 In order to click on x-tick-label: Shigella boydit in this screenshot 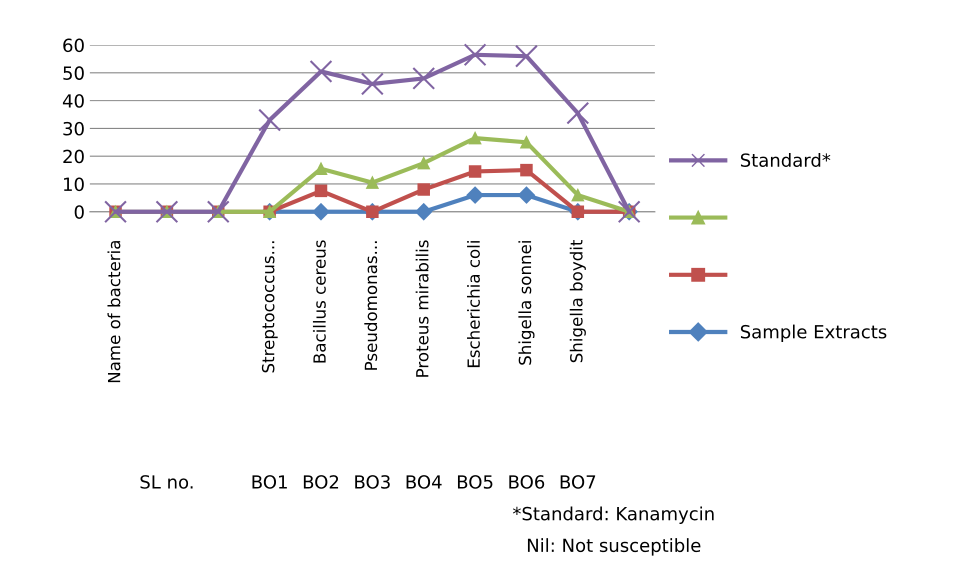, I will do `click(578, 301)`.